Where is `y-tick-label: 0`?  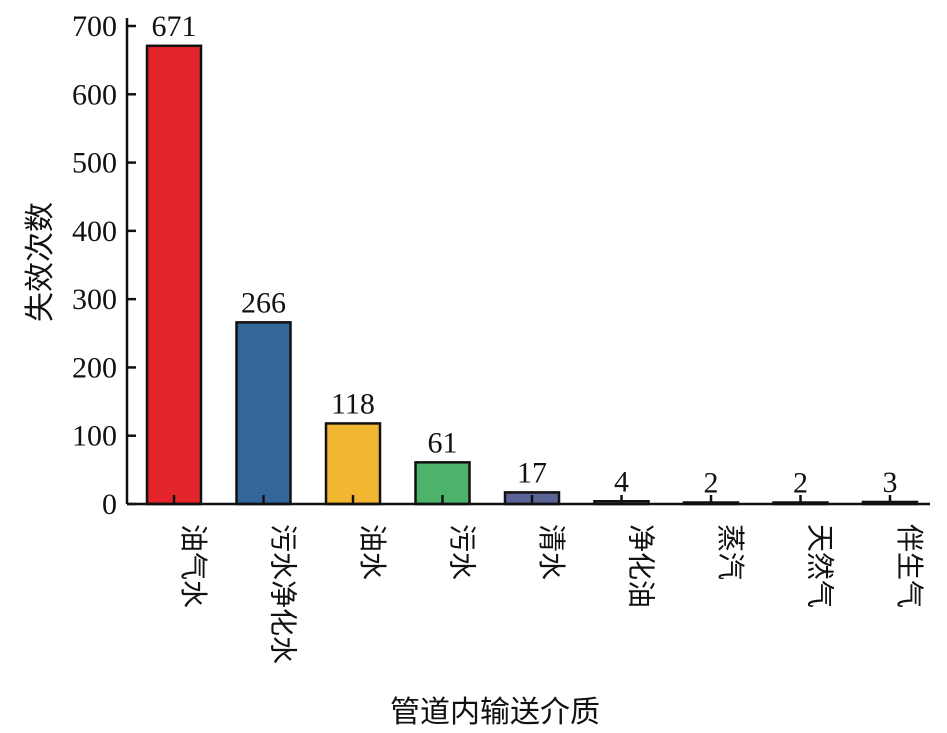
y-tick-label: 0 is located at coordinates (109, 504).